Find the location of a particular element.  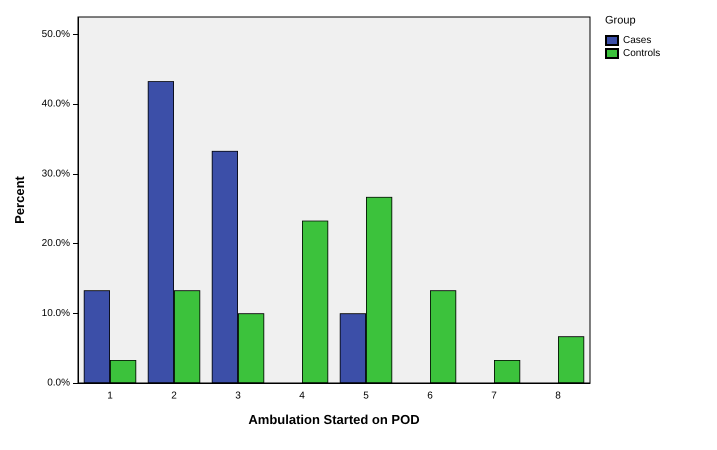

legend-label: Controls is located at coordinates (641, 53).